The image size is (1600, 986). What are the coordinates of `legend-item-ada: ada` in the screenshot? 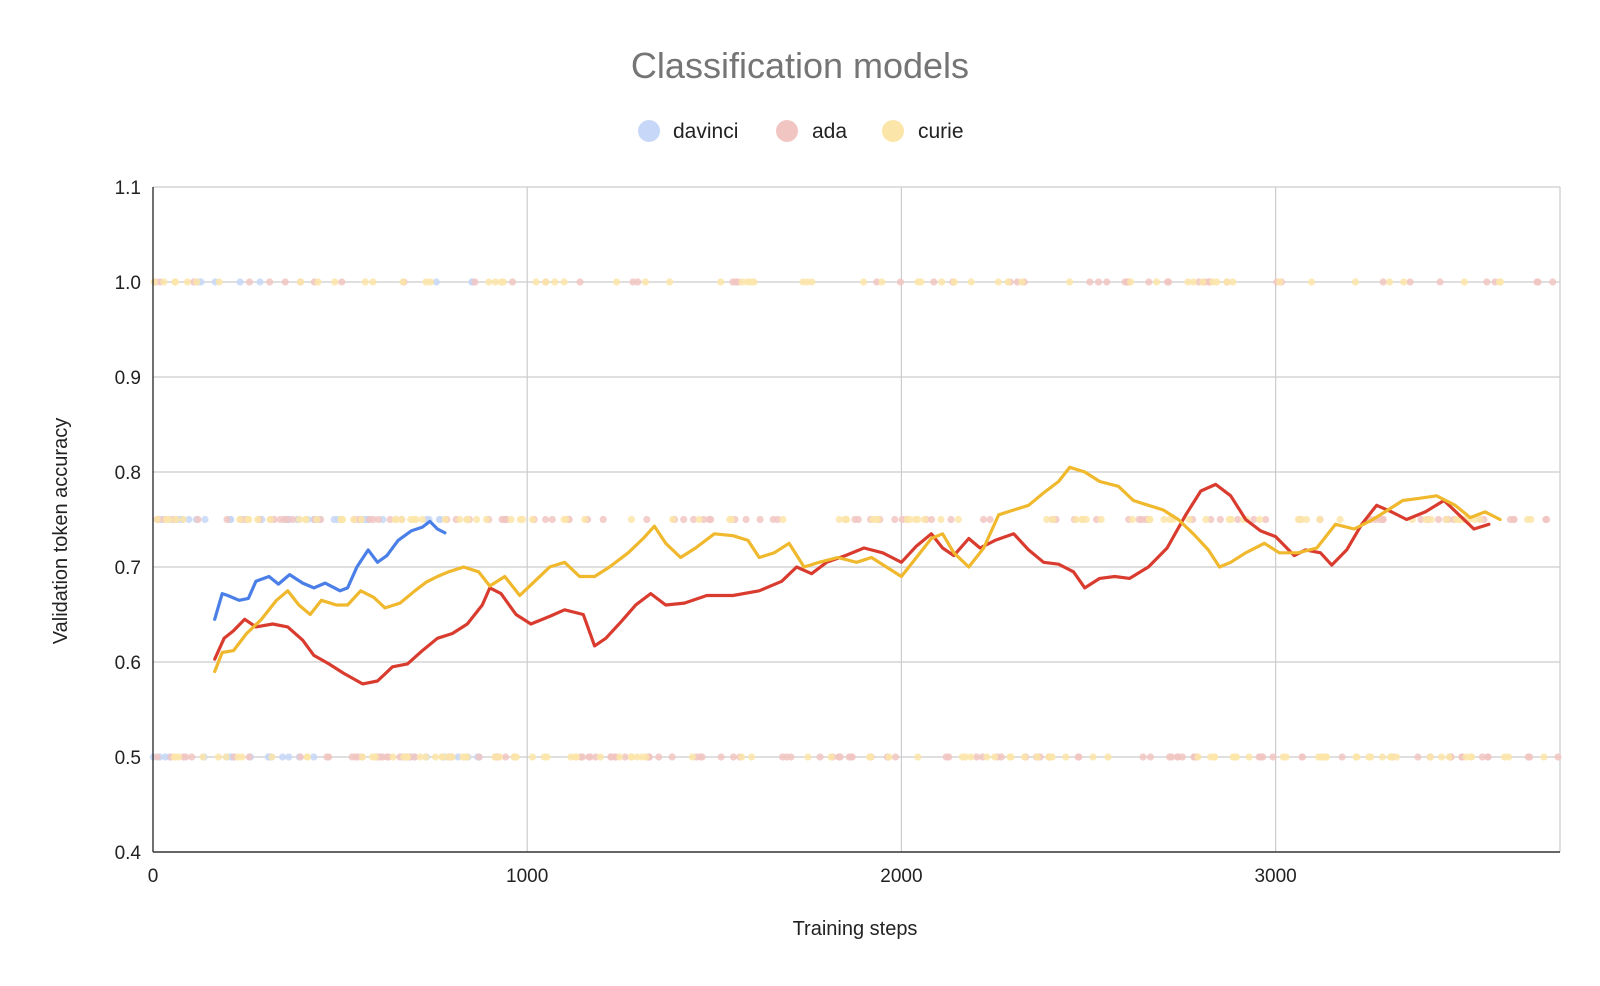 It's located at (811, 131).